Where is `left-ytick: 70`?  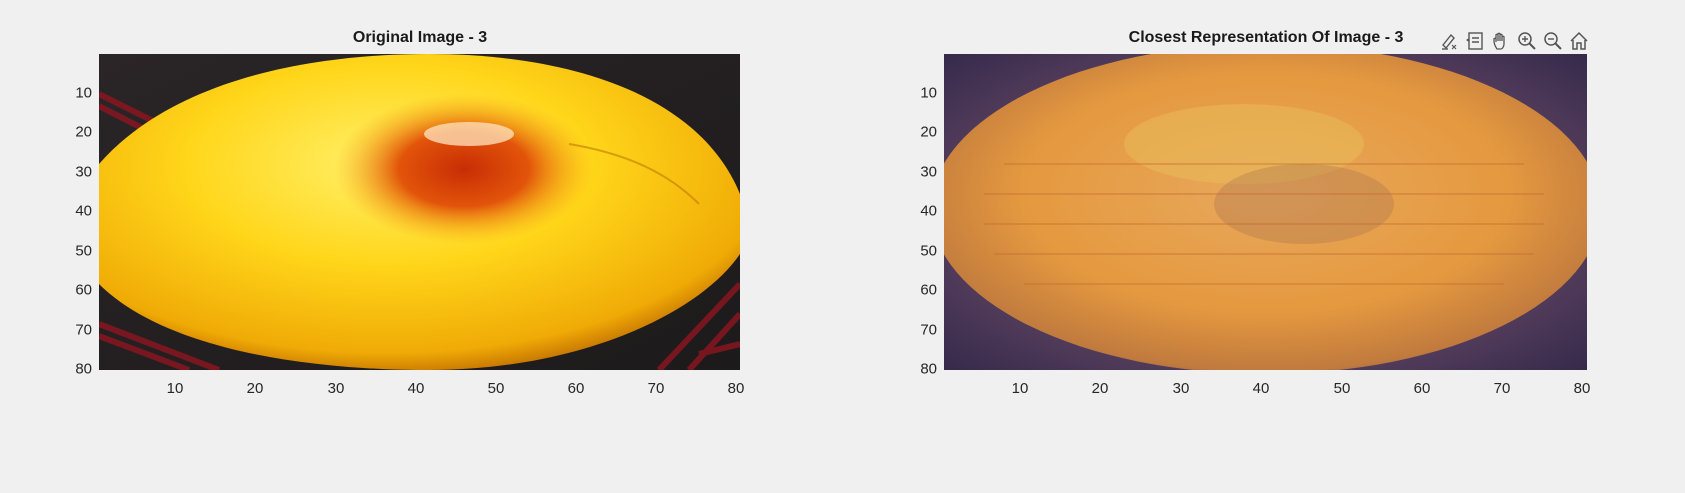 left-ytick: 70 is located at coordinates (83, 330).